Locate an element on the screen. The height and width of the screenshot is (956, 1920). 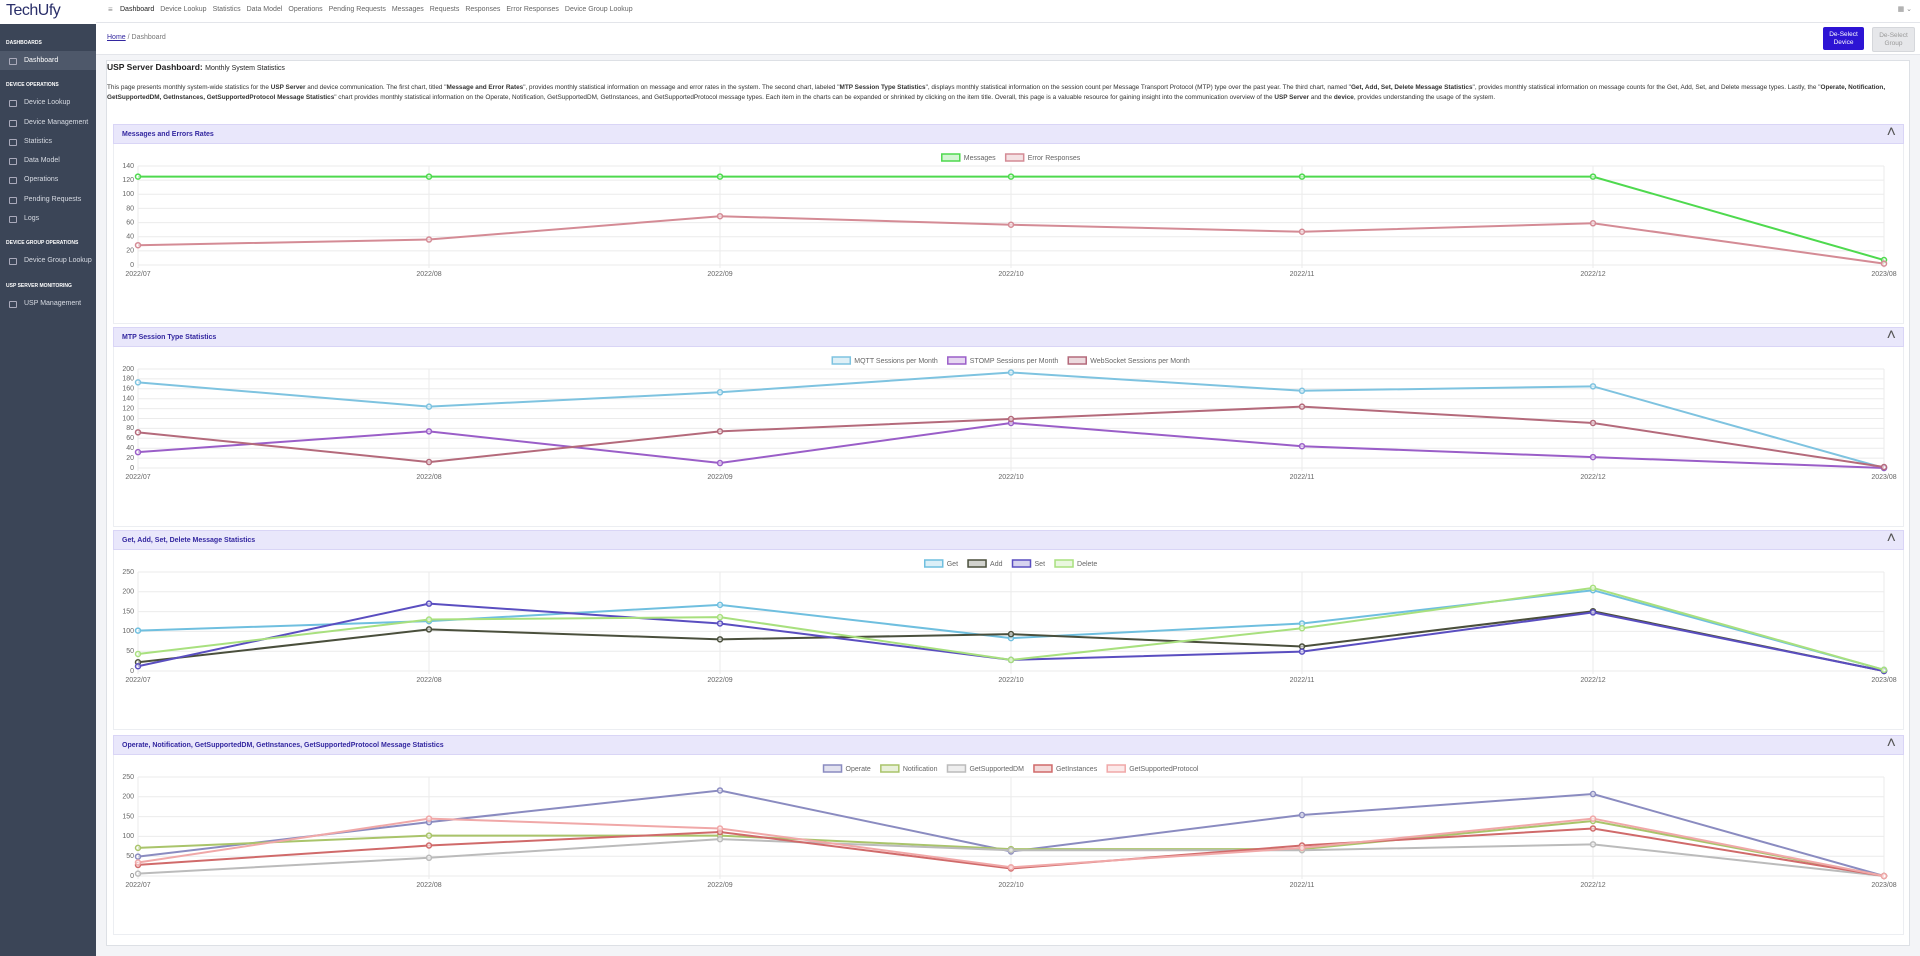
breadcrumb: Home / Dashboard is located at coordinates (136, 37).